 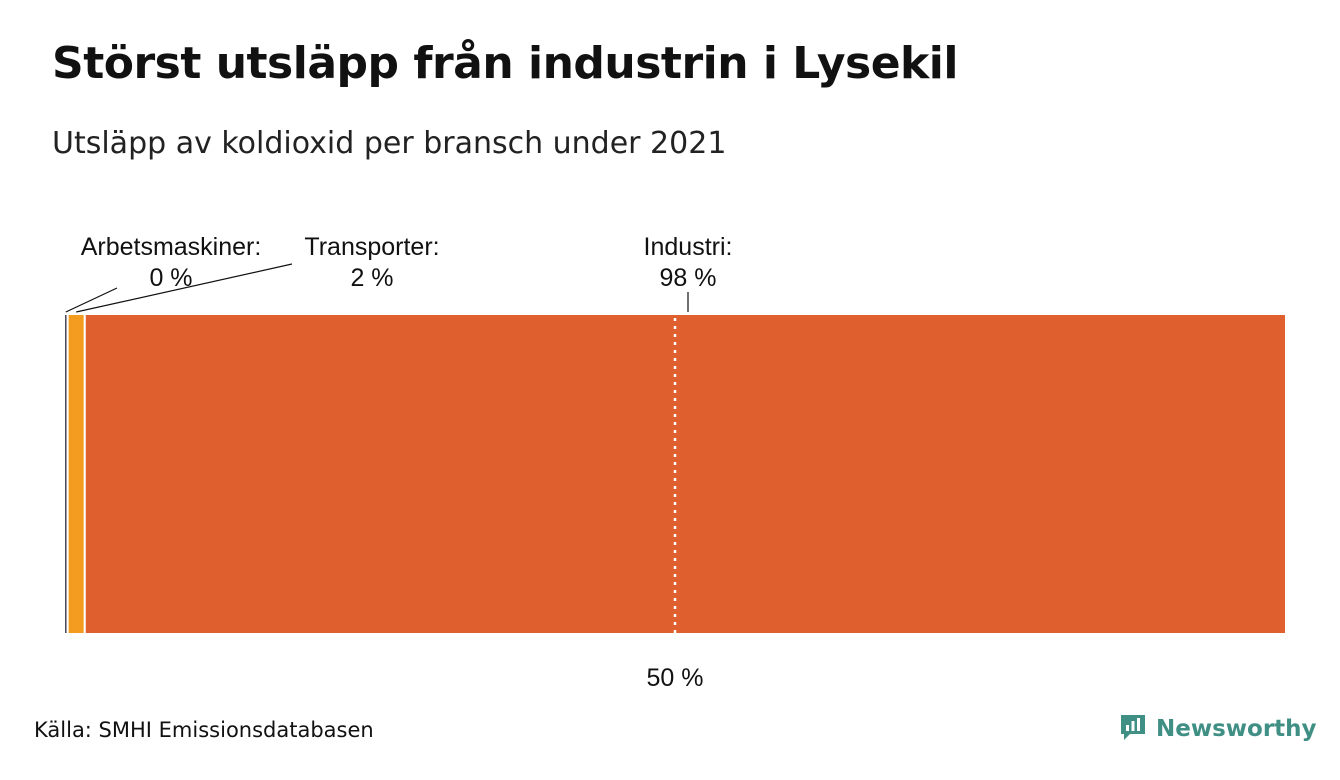 I want to click on segment-label-arbetsmaskiner: Arbetsmaskiner:, so click(x=171, y=247).